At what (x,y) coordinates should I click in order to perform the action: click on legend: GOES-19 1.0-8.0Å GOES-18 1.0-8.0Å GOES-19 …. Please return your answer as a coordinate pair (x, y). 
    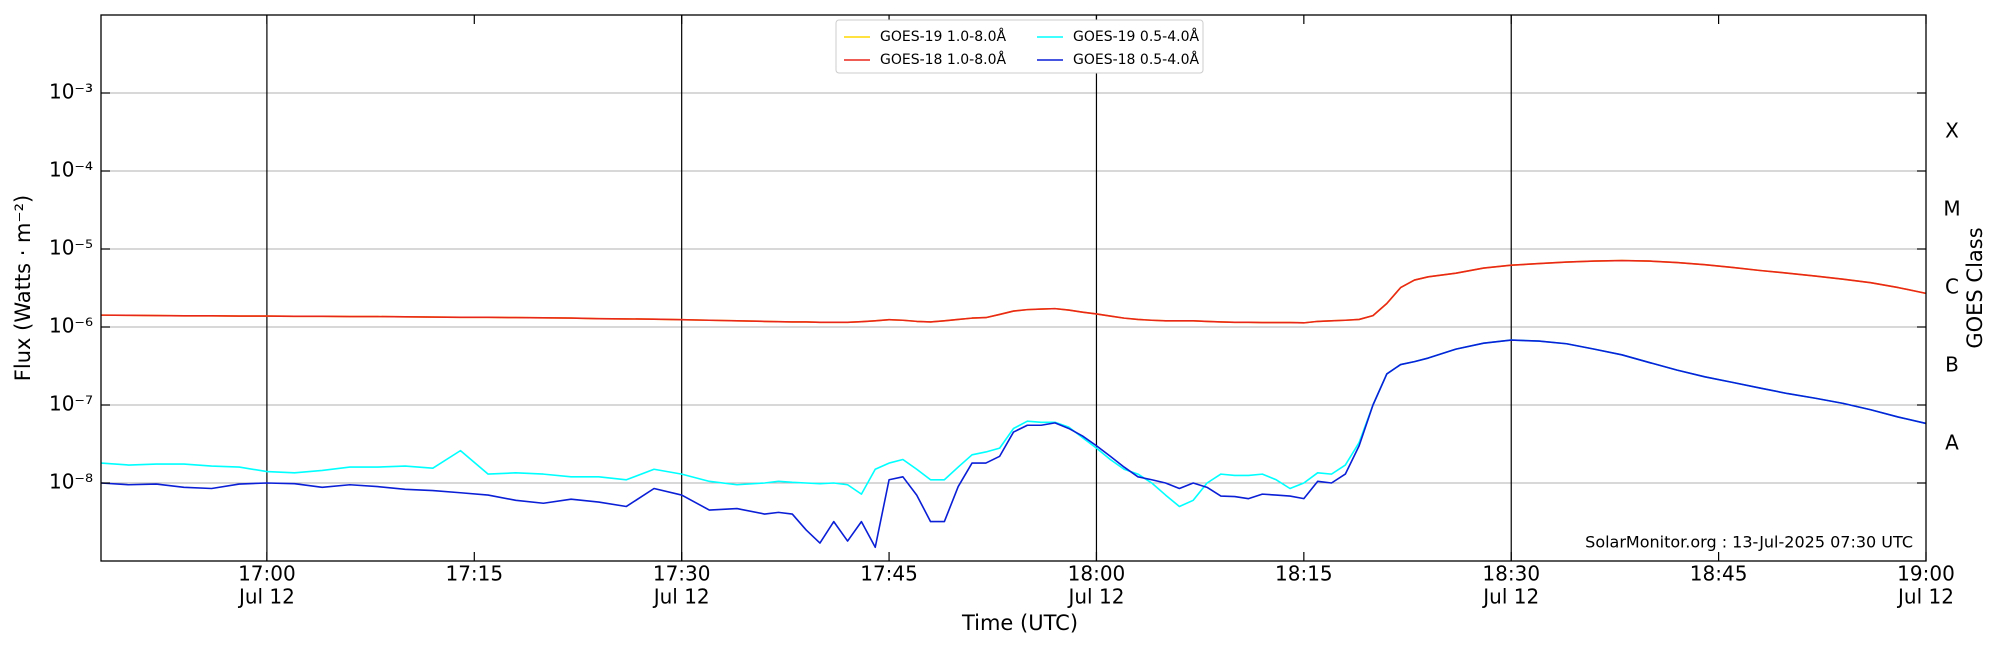
    Looking at the image, I should click on (1019, 46).